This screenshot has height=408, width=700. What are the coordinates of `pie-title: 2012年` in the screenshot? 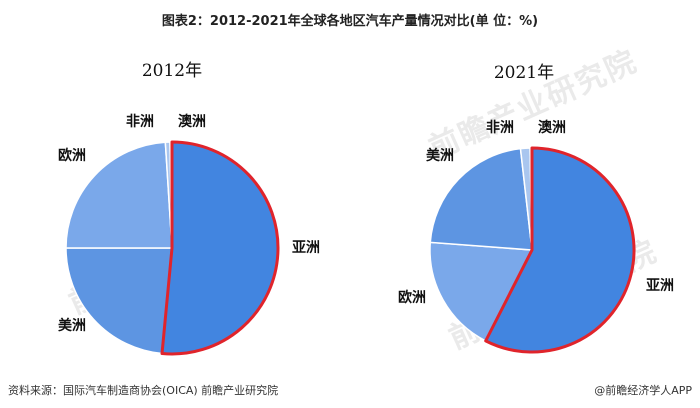 It's located at (172, 71).